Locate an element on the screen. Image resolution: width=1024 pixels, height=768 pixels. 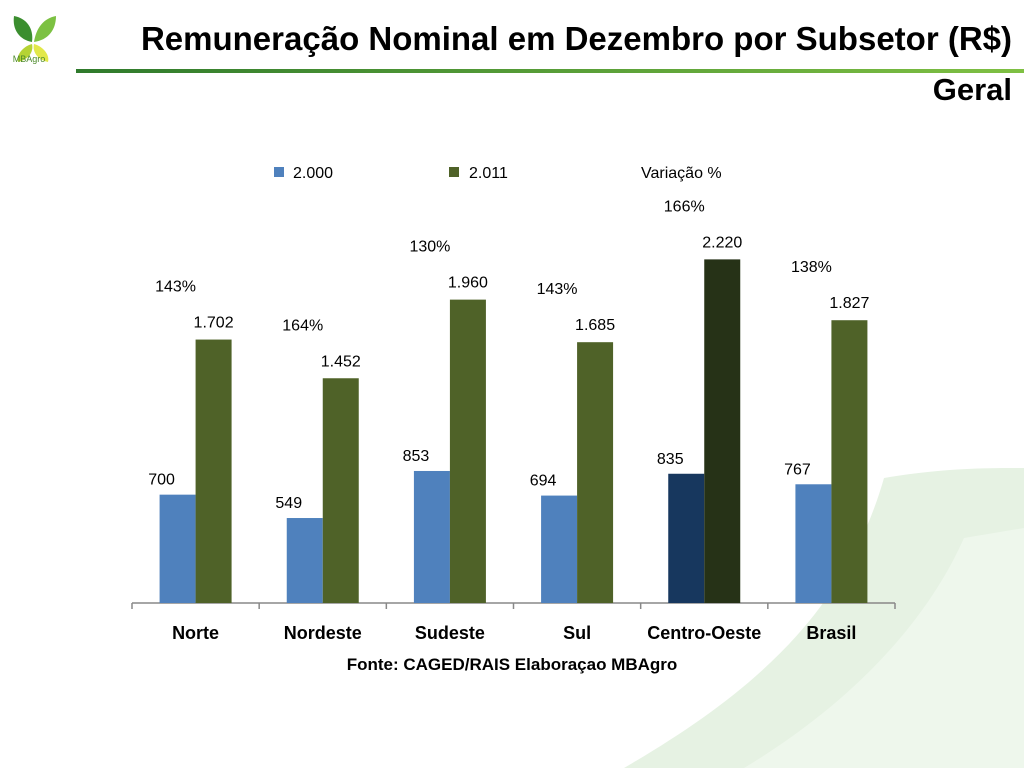
bar-2000-sul is located at coordinates (559, 549).